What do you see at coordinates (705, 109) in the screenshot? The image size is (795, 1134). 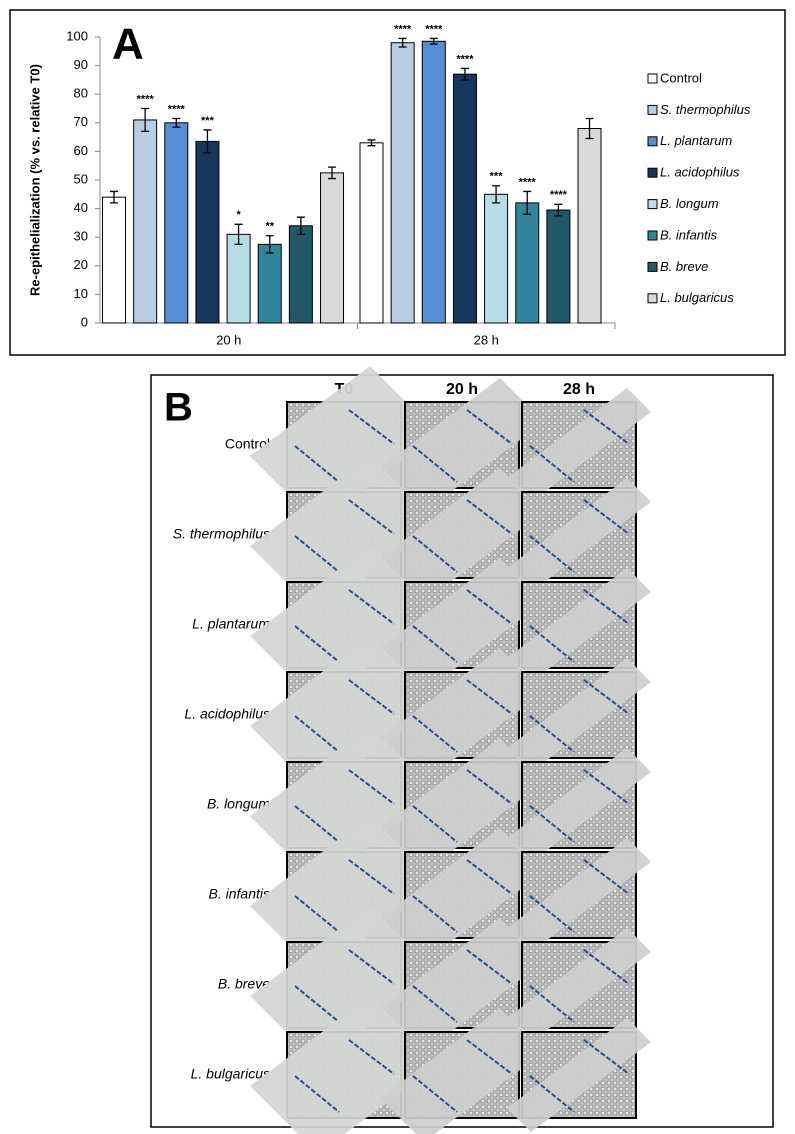 I see `legend-label: S. thermophilus` at bounding box center [705, 109].